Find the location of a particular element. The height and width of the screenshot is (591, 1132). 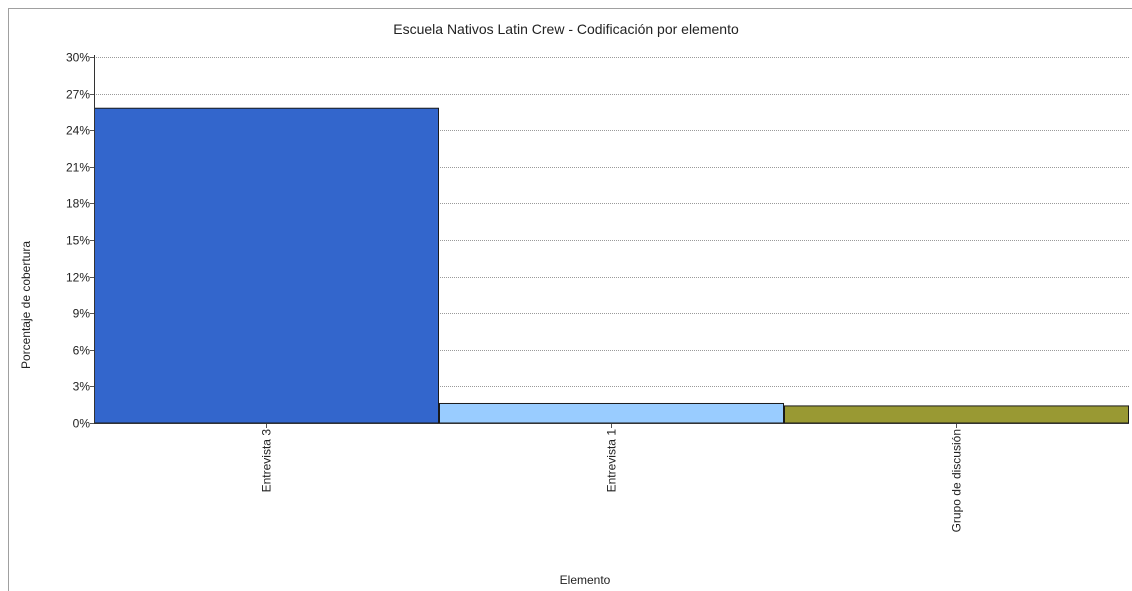

y-tick-label: 18% is located at coordinates (78, 204).